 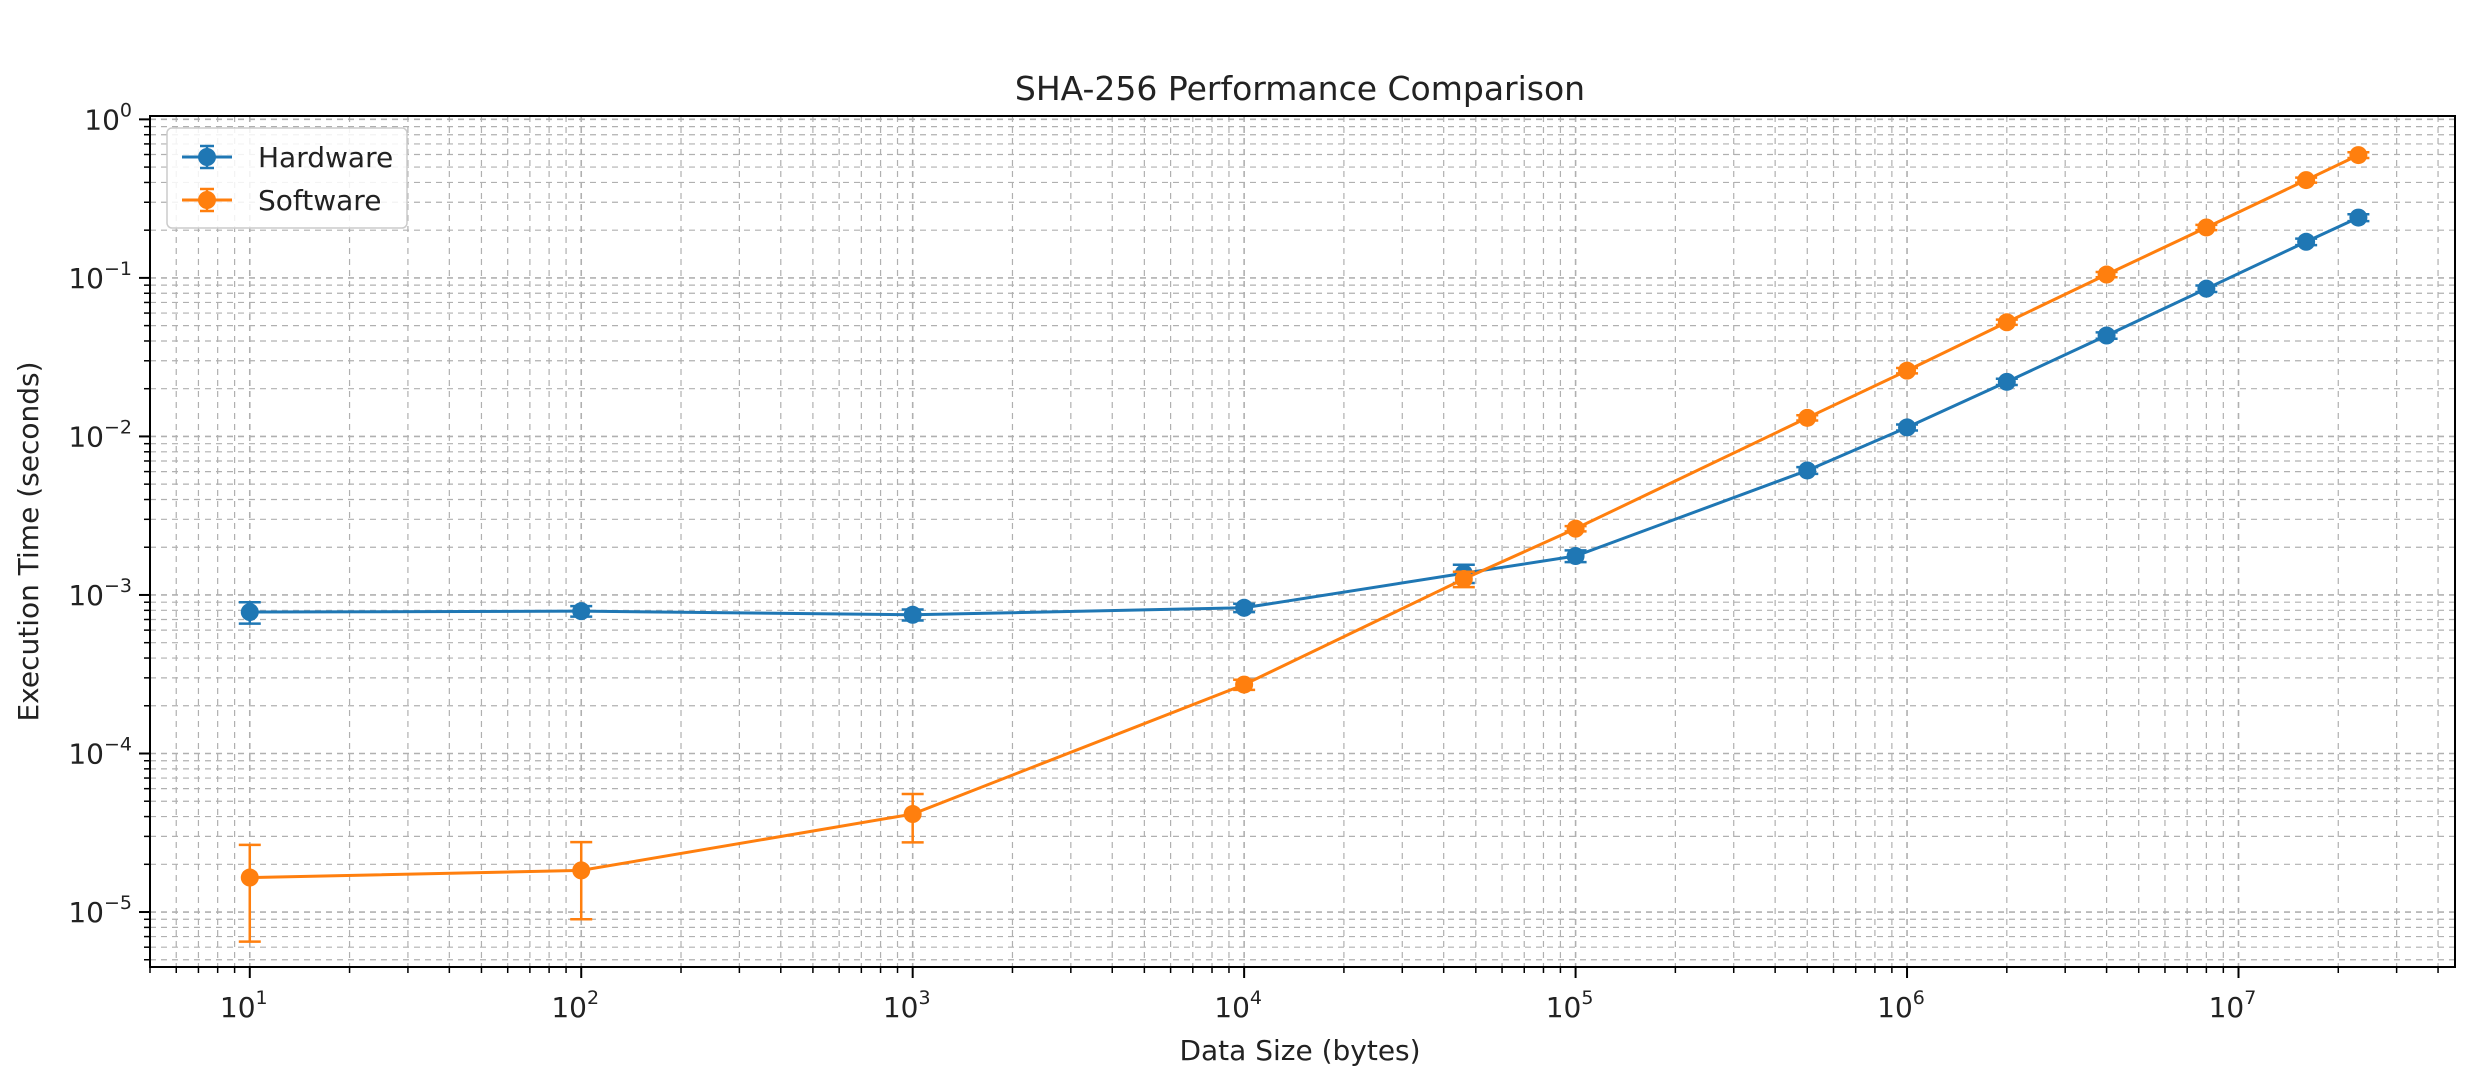 I want to click on y-tick-exponent: −5, so click(x=118, y=903).